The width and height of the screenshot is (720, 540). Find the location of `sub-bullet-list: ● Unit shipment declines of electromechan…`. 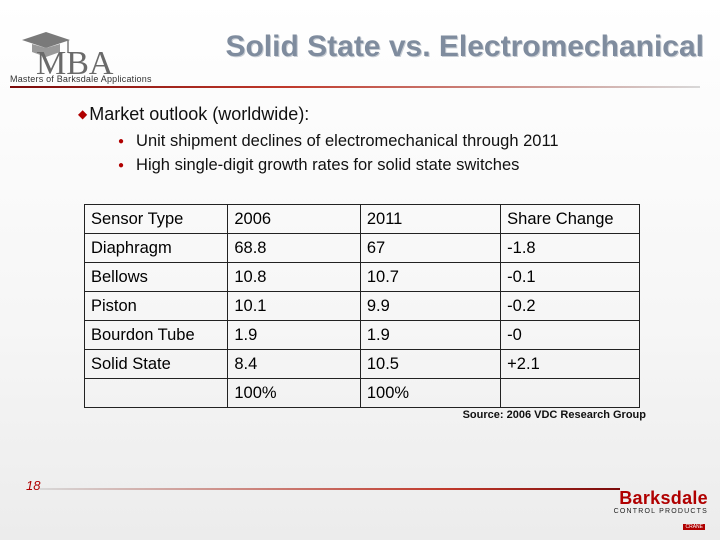

sub-bullet-list: ● Unit shipment declines of electromechan… is located at coordinates (338, 153).